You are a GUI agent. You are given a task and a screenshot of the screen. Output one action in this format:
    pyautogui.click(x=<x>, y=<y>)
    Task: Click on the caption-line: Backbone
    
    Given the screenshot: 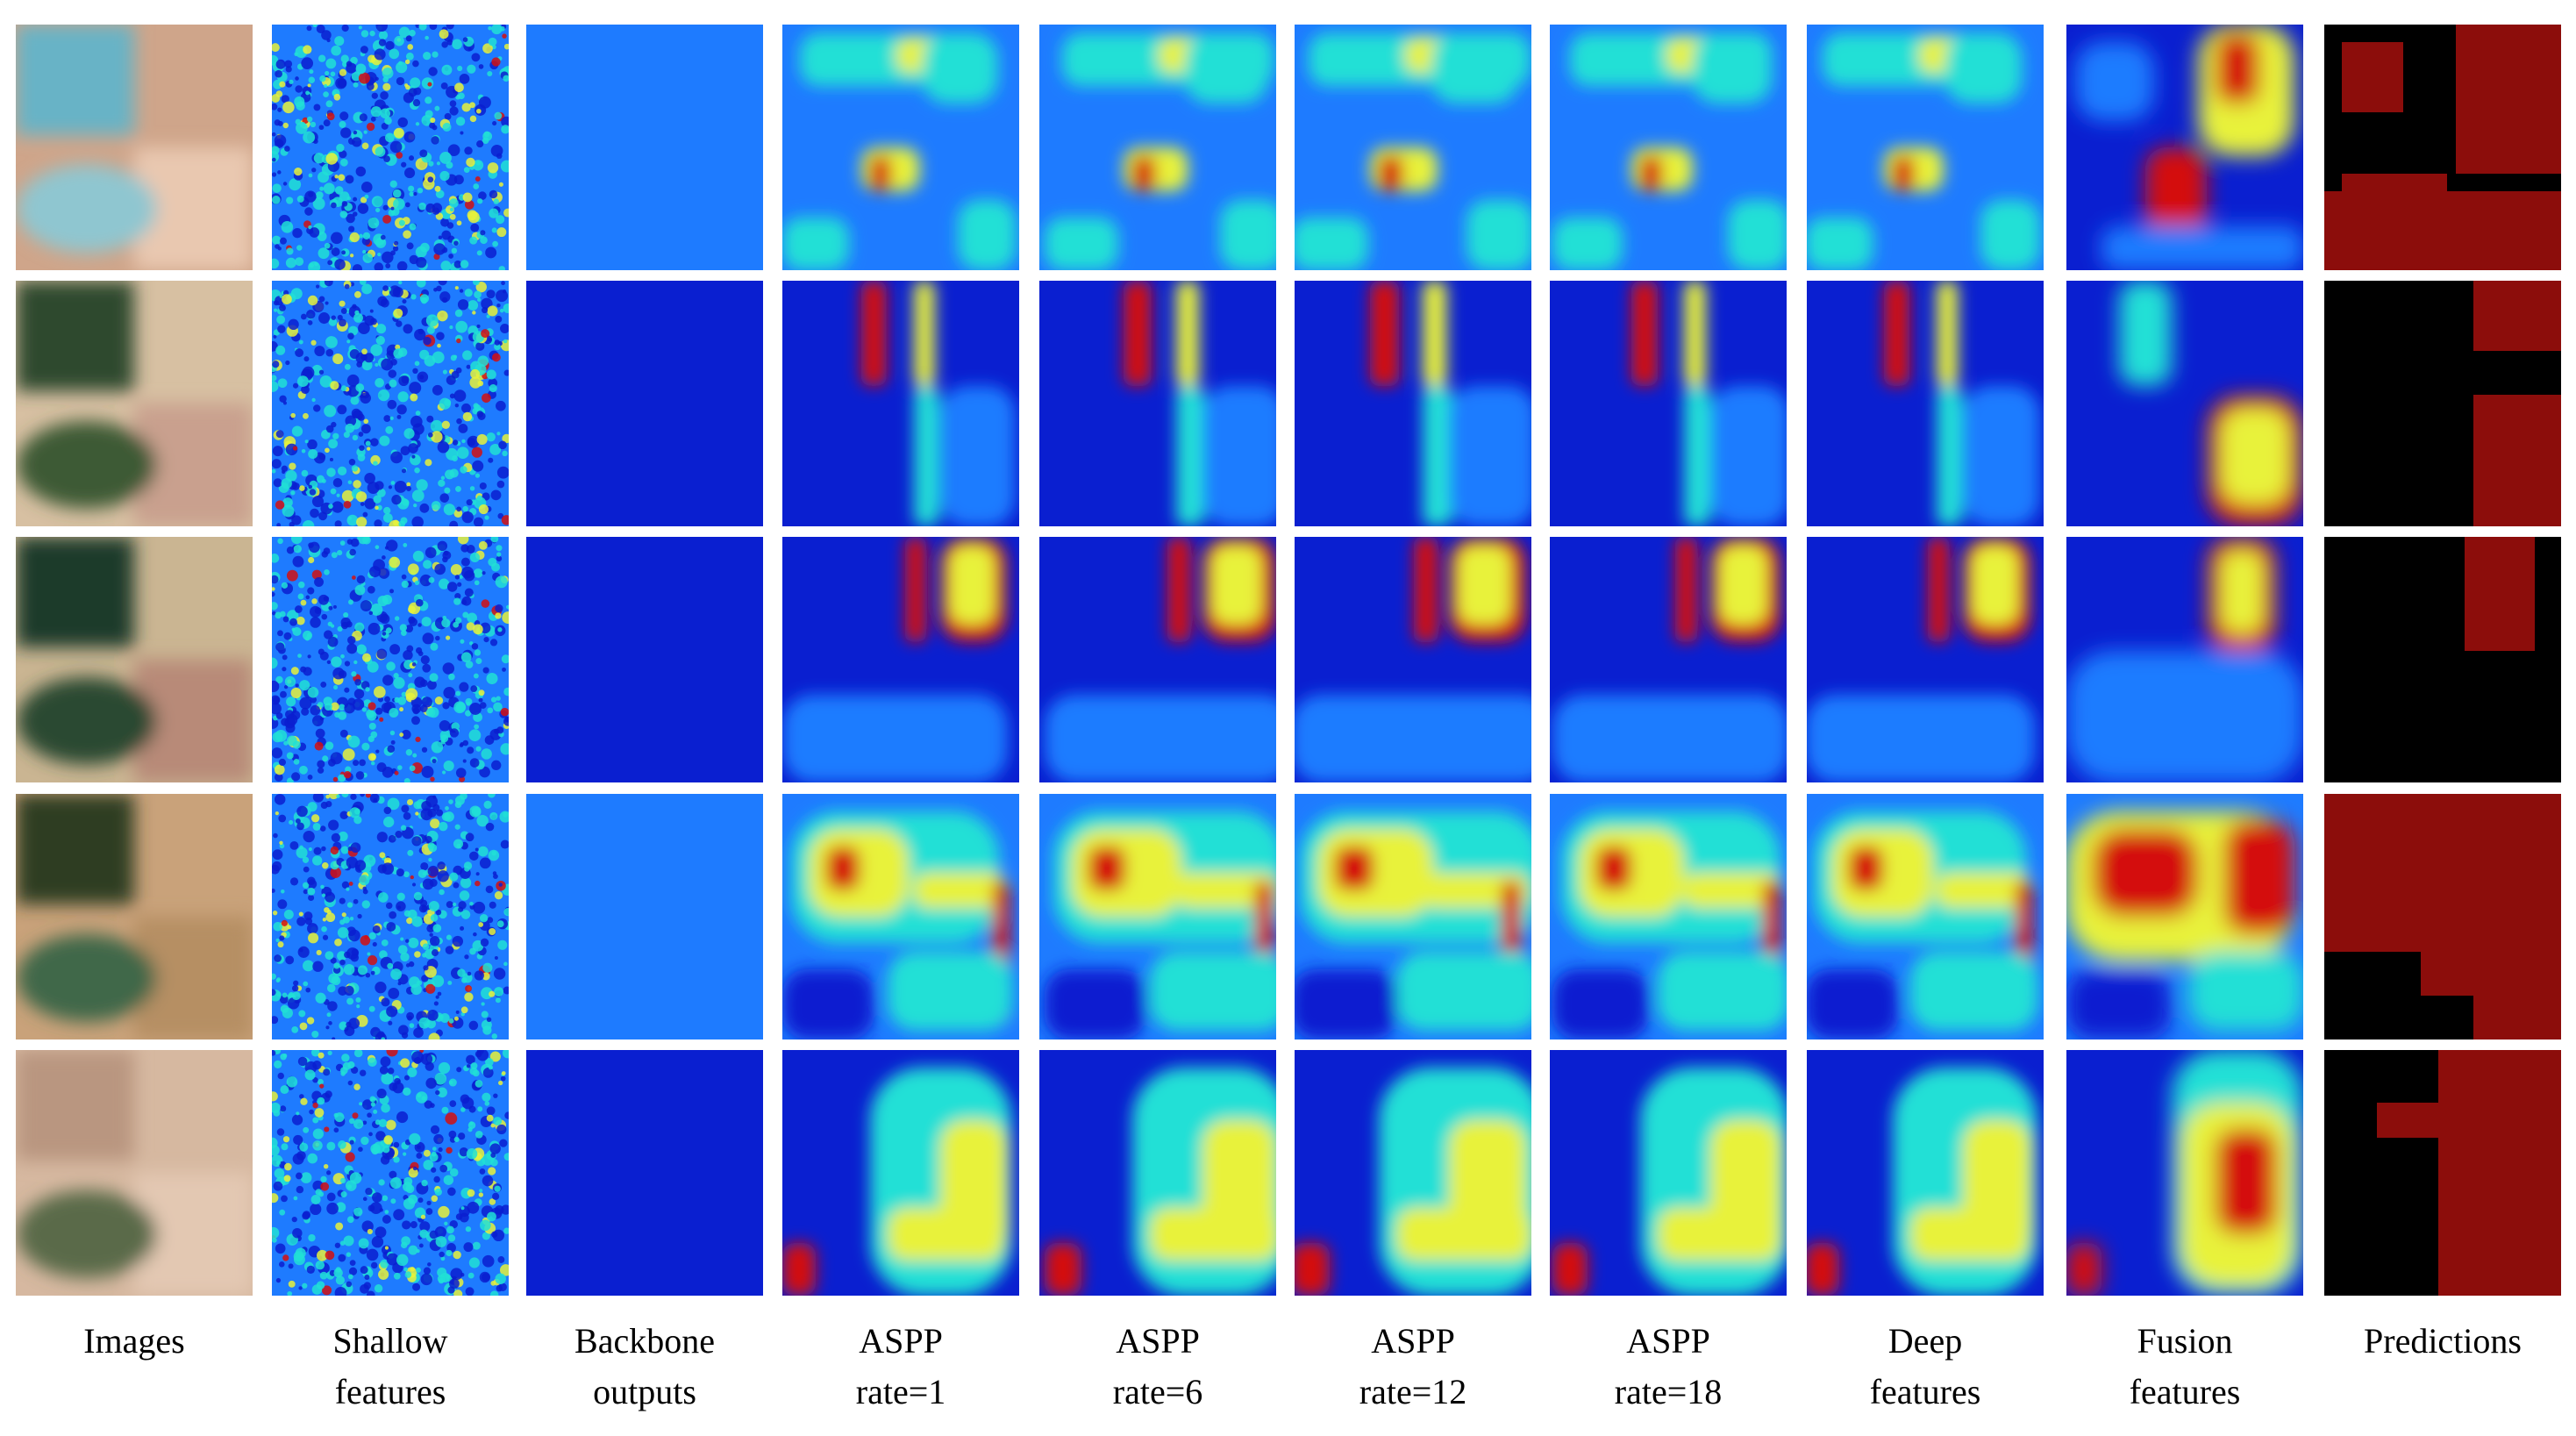 What is the action you would take?
    pyautogui.click(x=645, y=1341)
    